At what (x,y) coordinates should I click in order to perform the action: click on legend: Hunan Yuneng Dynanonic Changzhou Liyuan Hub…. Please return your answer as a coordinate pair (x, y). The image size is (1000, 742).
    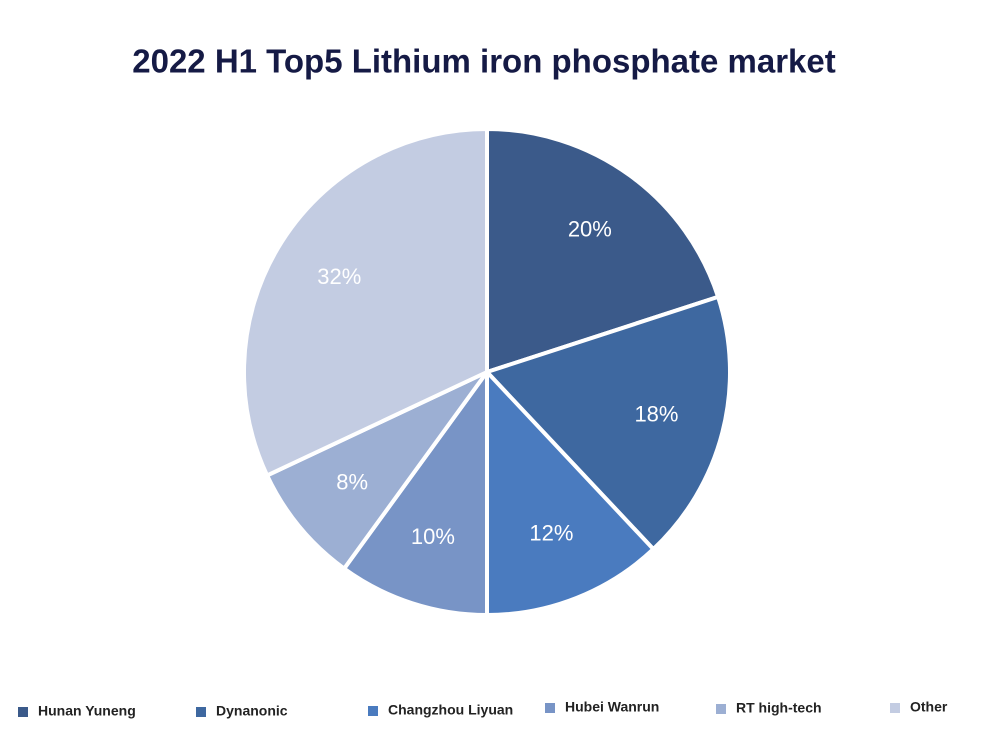
    Looking at the image, I should click on (483, 709).